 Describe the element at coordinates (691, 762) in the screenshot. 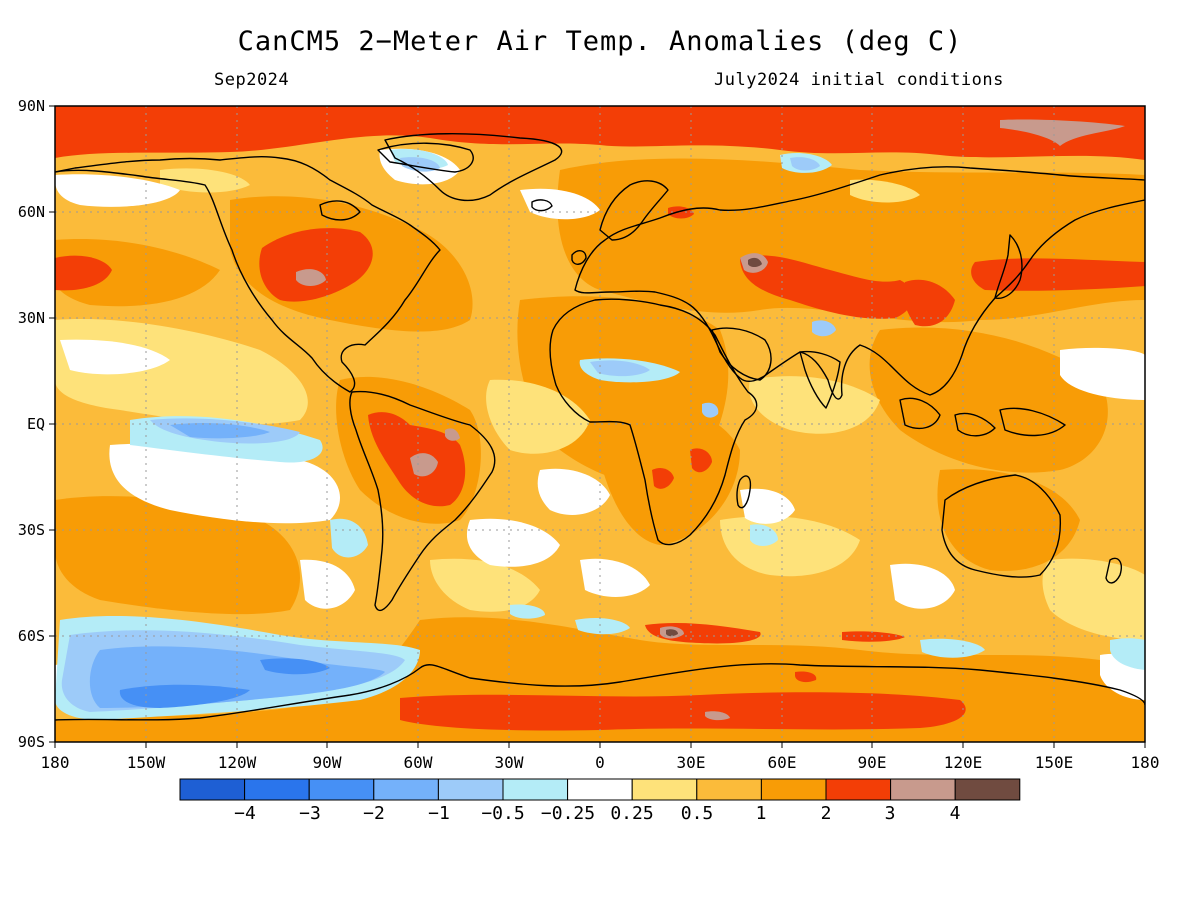

I see `lon-label-30e: 30E` at that location.